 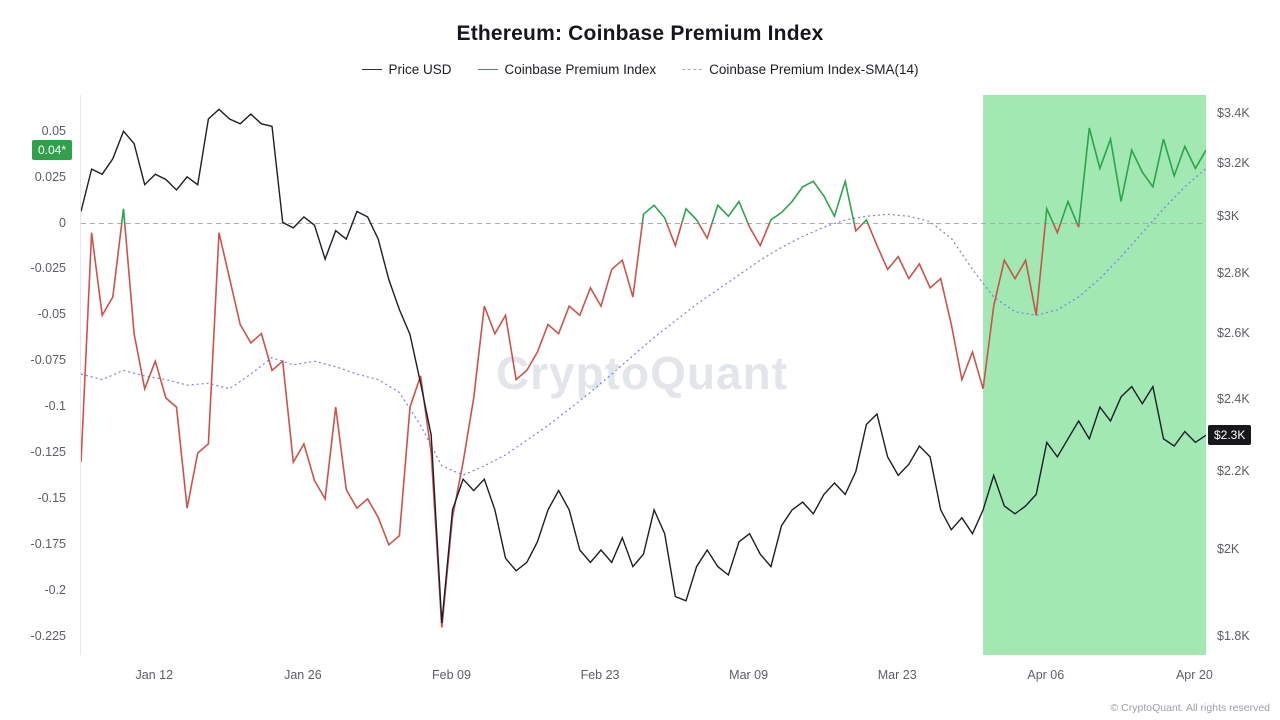 What do you see at coordinates (48, 635) in the screenshot?
I see `left-axis-tick-label: -0.225` at bounding box center [48, 635].